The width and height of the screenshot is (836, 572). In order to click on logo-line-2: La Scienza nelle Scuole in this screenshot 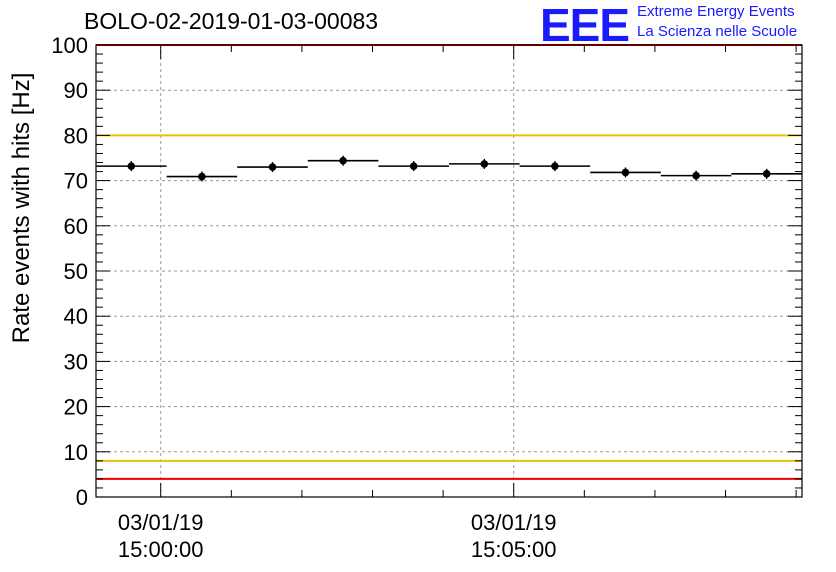, I will do `click(717, 31)`.